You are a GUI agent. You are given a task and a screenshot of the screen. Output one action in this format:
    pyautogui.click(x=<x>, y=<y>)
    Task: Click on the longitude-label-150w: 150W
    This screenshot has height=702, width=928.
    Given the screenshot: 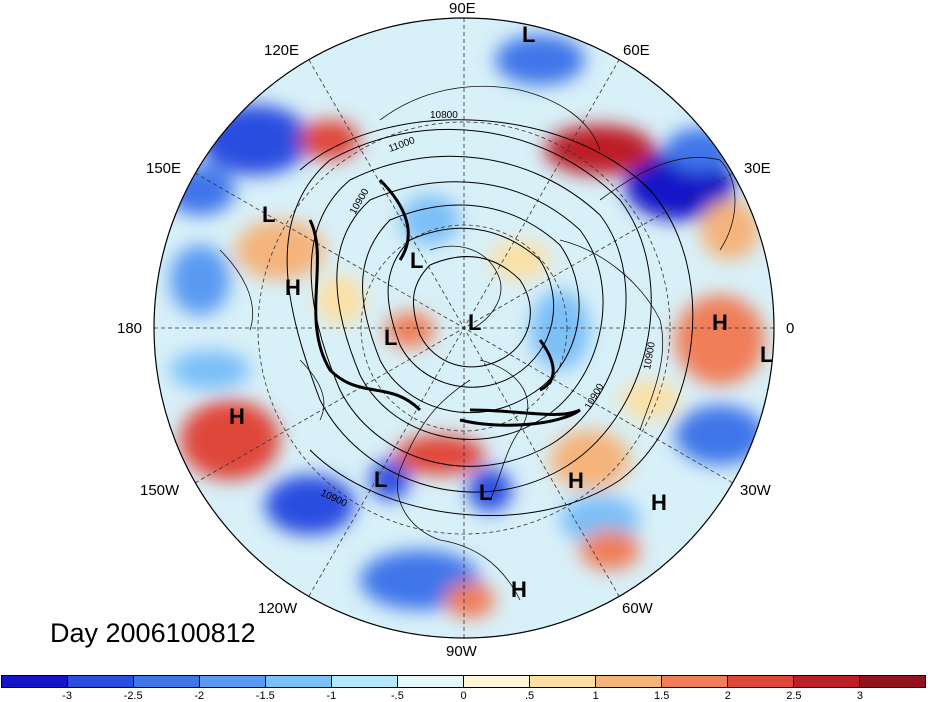 What is the action you would take?
    pyautogui.click(x=160, y=490)
    